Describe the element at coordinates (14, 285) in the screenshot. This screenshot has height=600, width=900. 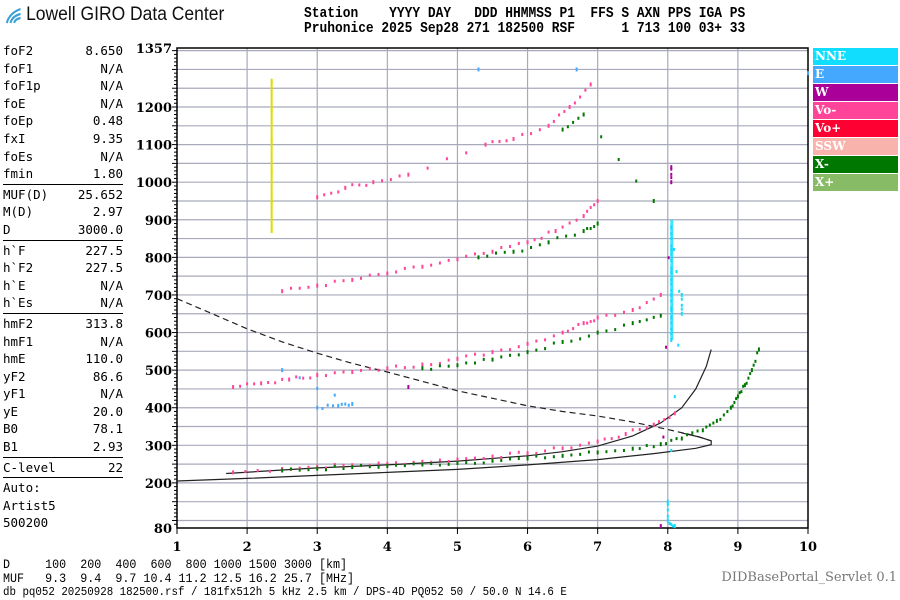
I see `param-key: h`E` at that location.